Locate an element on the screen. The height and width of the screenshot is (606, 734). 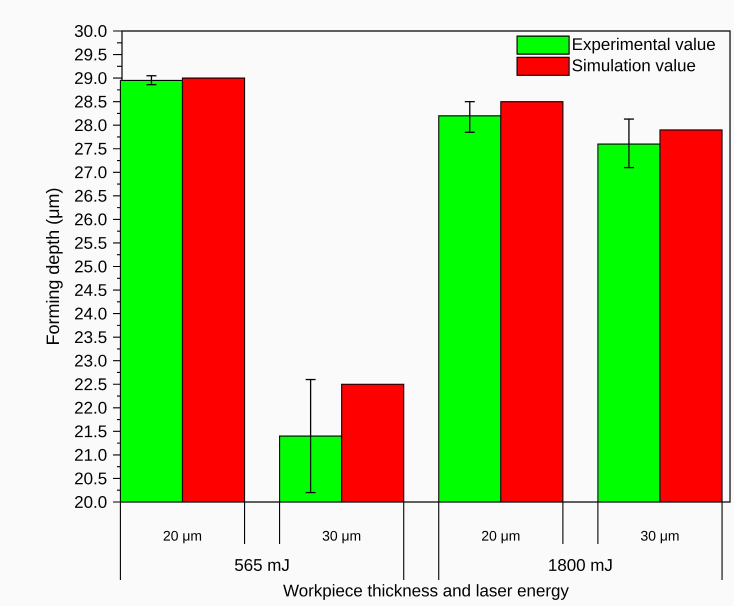
y-axis-title: Forming depth (μm) is located at coordinates (54, 266).